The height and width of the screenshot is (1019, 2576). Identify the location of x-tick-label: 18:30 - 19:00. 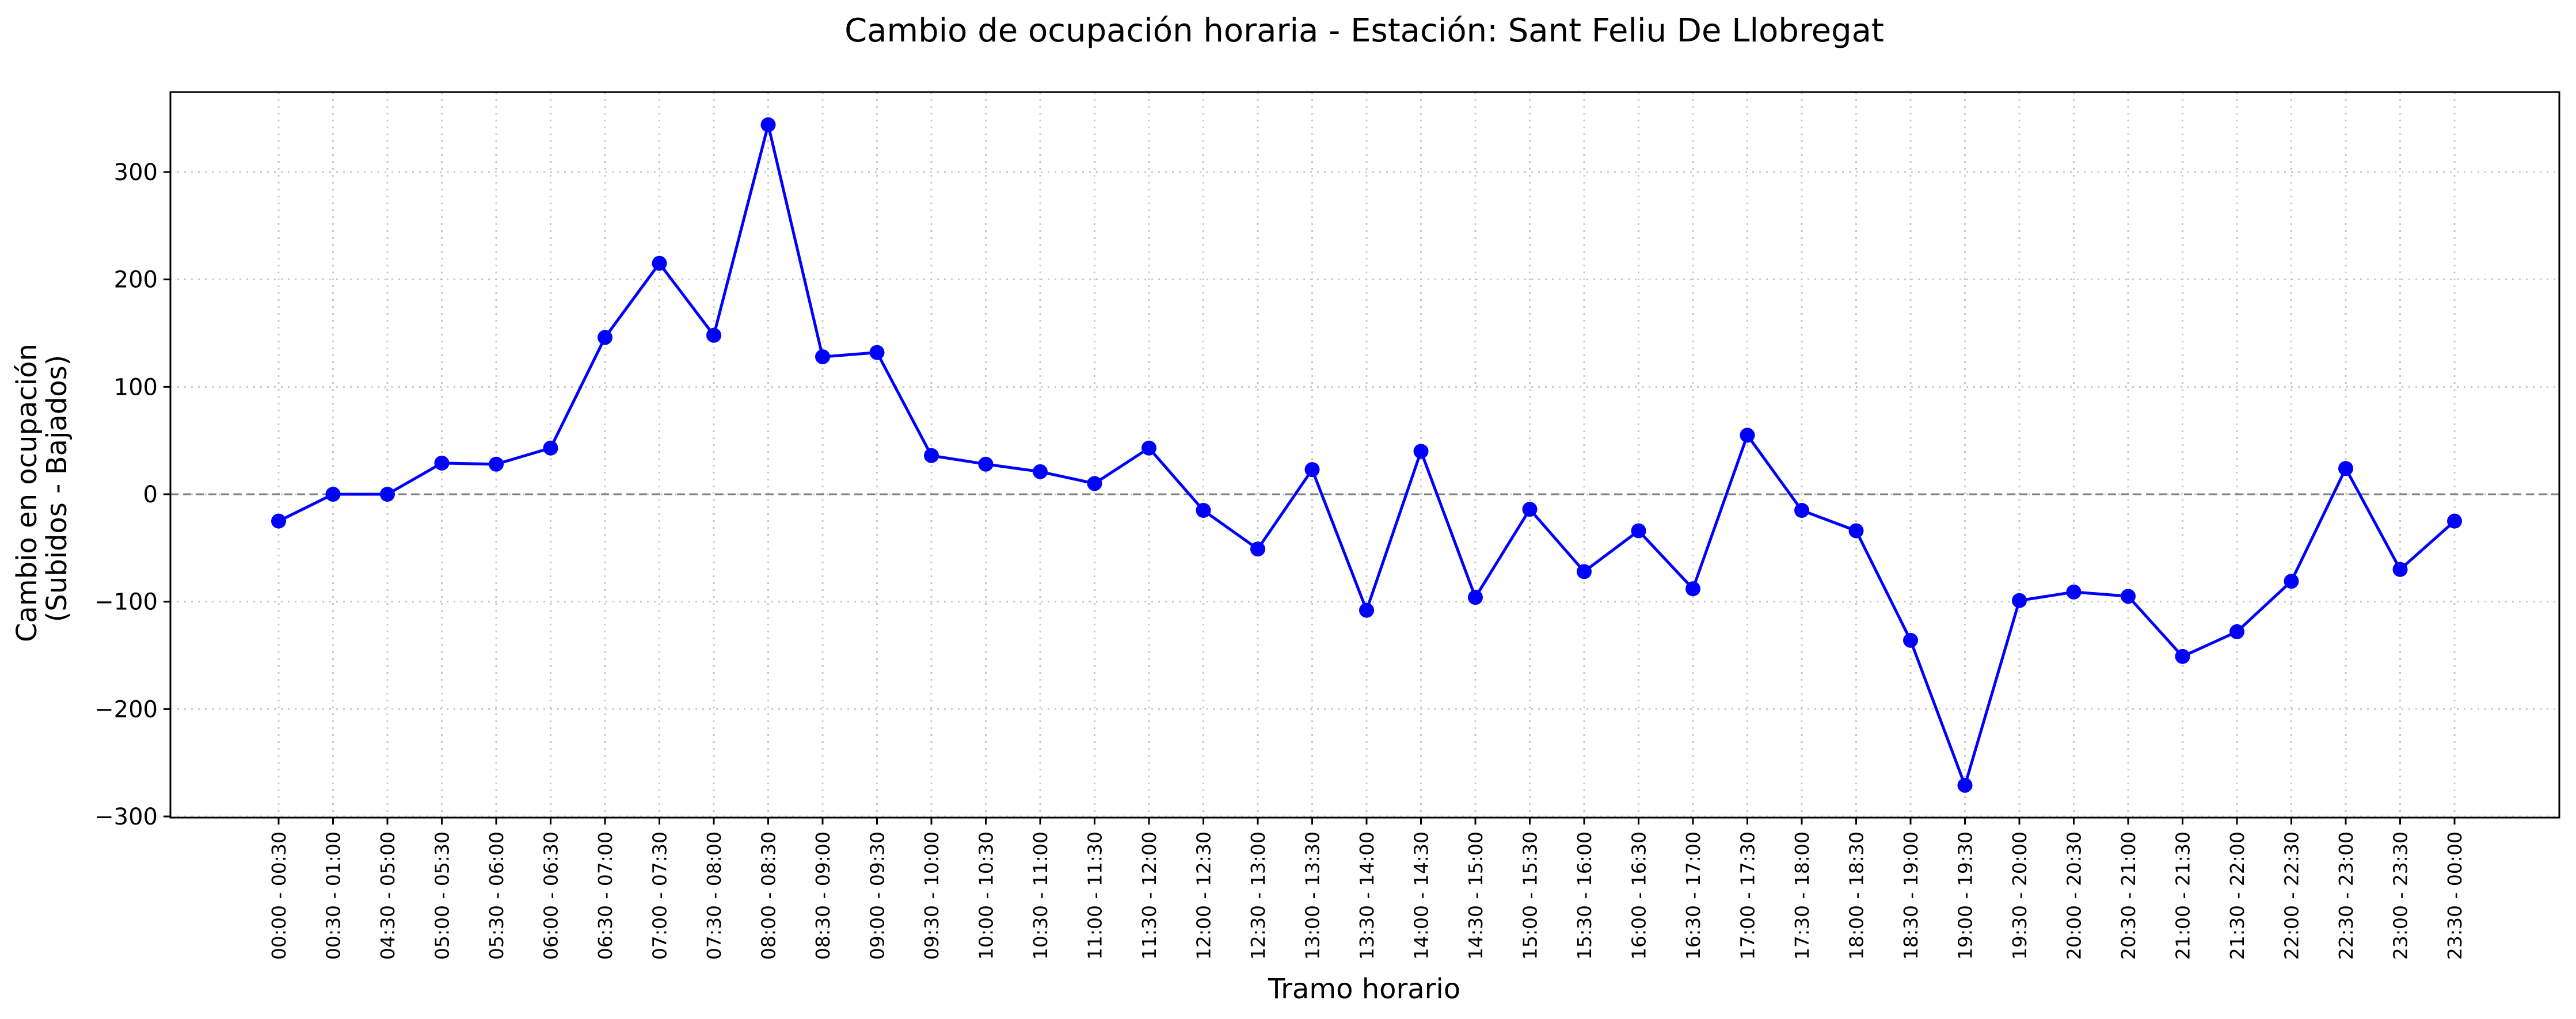
(1911, 895).